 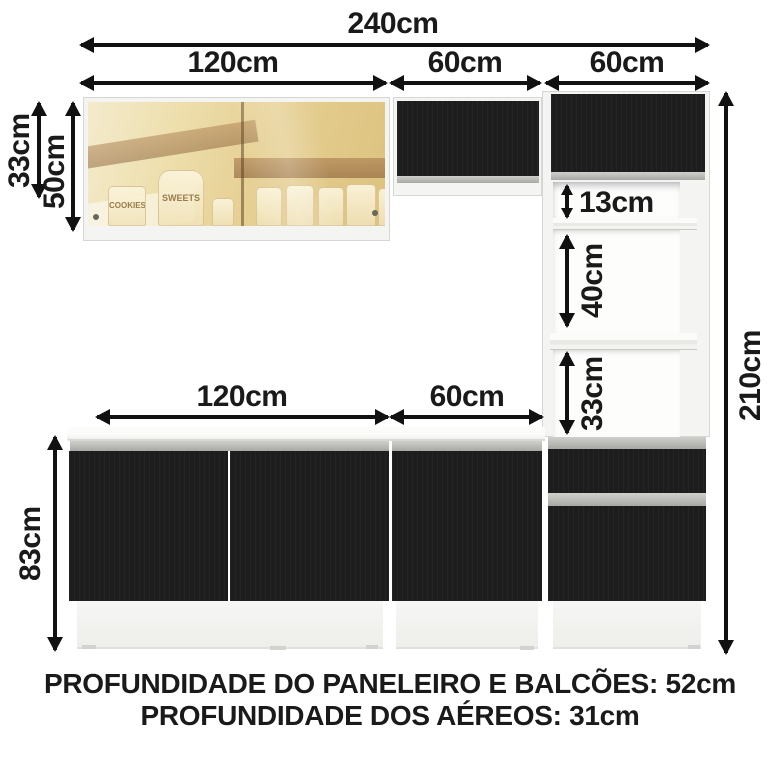 What do you see at coordinates (592, 394) in the screenshot?
I see `label-niche-bottom: 33cm` at bounding box center [592, 394].